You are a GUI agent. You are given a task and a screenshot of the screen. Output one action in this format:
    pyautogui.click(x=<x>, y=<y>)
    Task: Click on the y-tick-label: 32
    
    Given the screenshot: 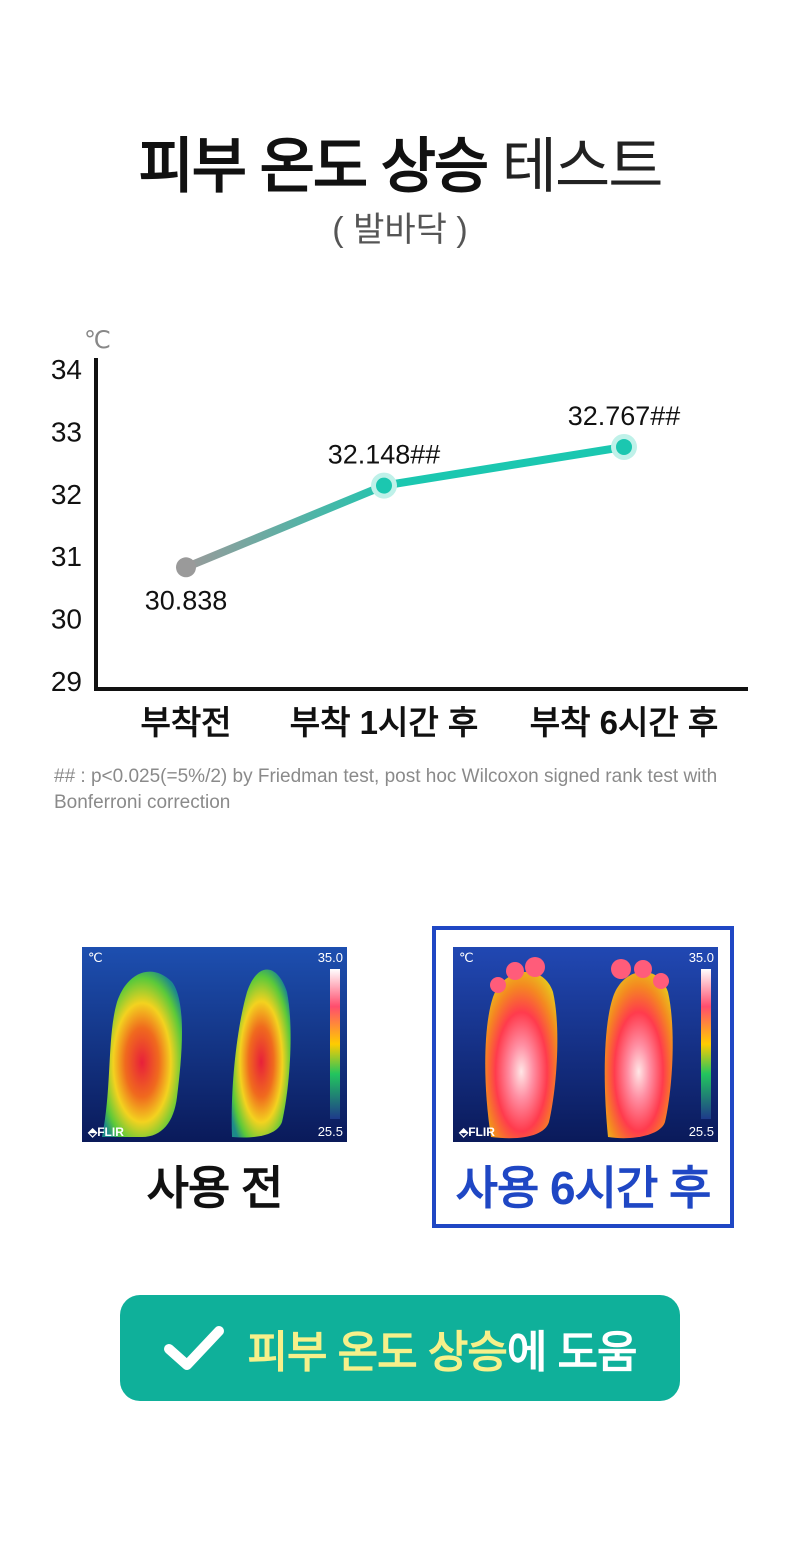 What is the action you would take?
    pyautogui.click(x=66, y=494)
    